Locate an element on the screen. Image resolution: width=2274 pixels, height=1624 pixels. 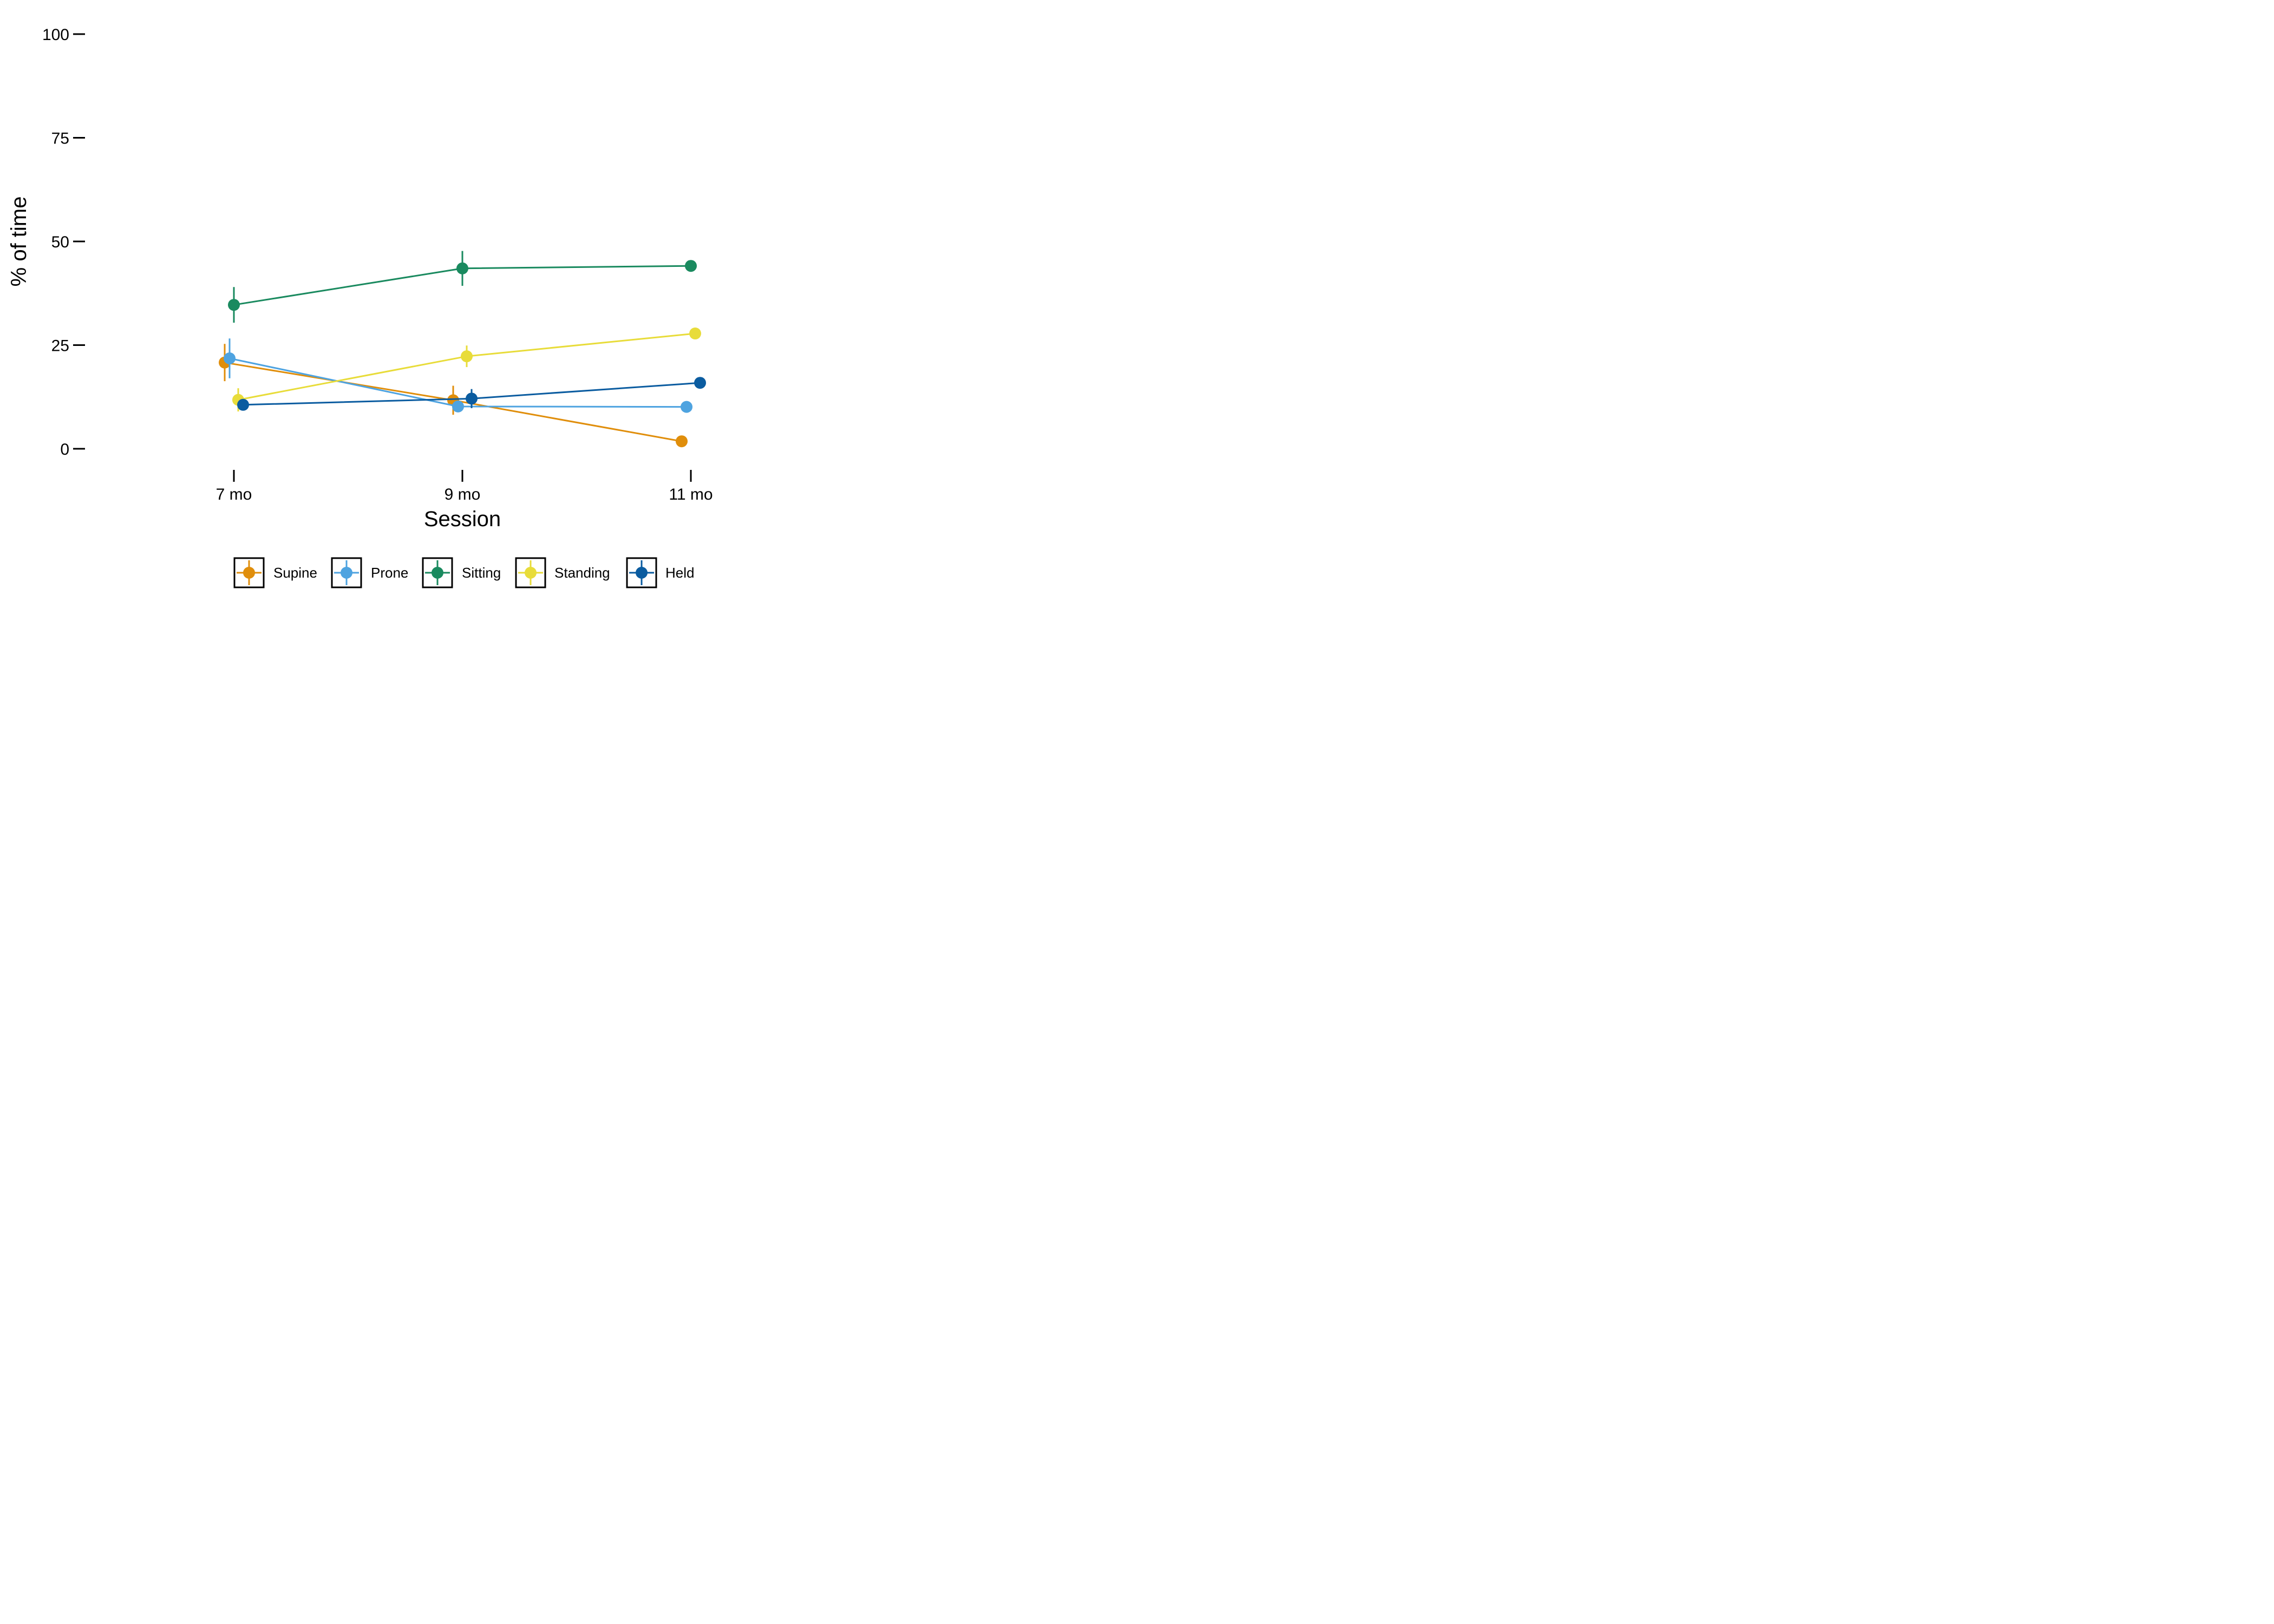
legend-label: Held is located at coordinates (680, 573).